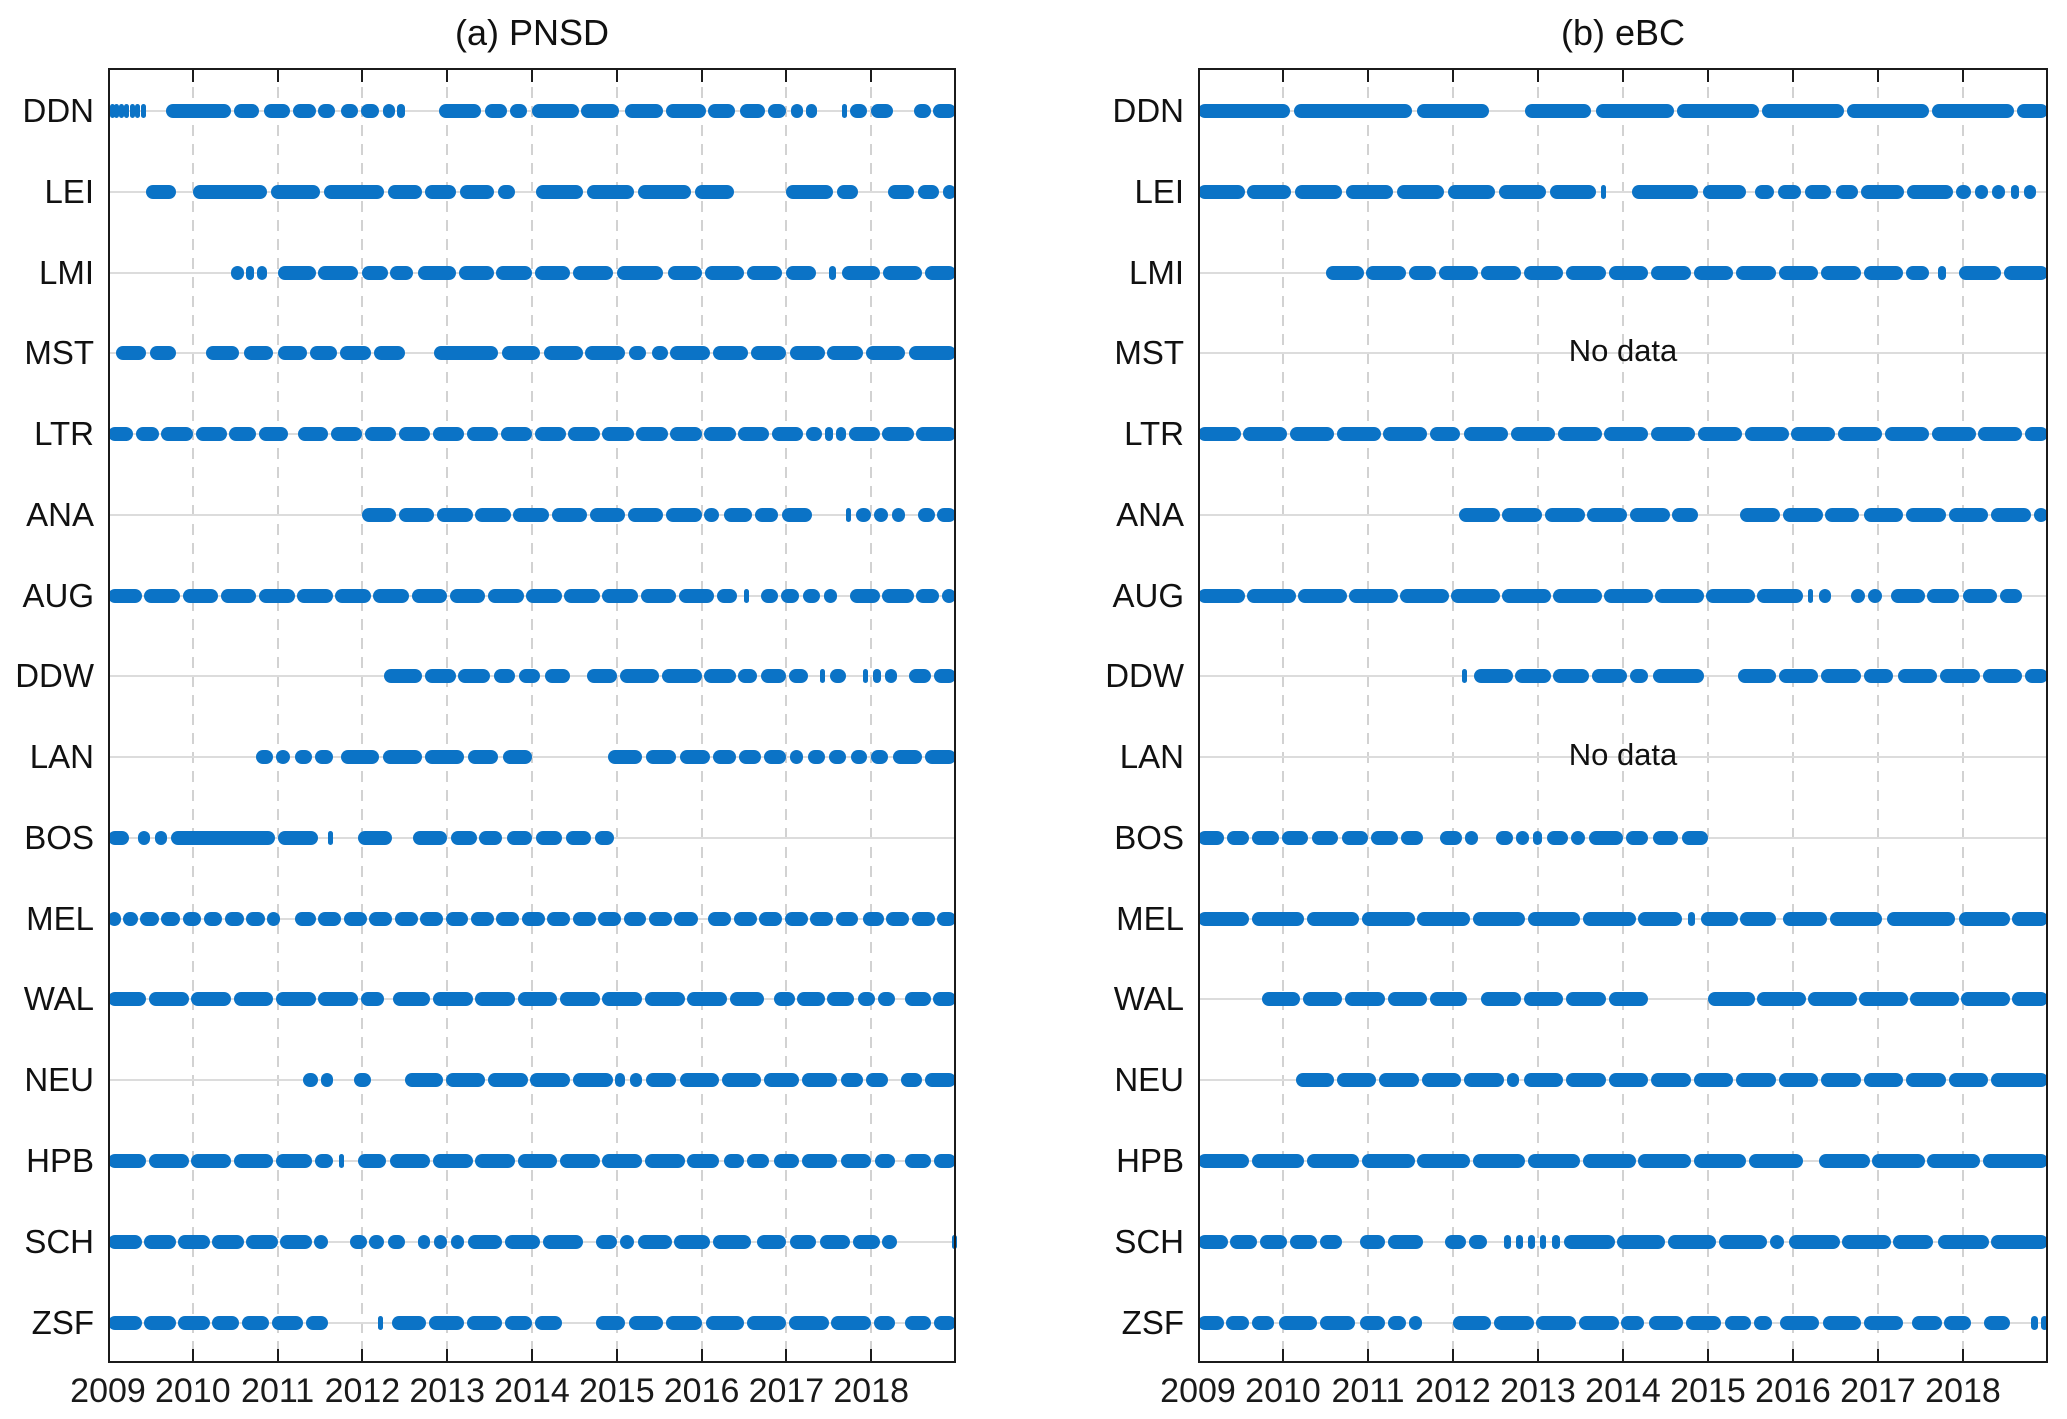 The image size is (2067, 1419). I want to click on station-label-ddn: DDN, so click(58, 110).